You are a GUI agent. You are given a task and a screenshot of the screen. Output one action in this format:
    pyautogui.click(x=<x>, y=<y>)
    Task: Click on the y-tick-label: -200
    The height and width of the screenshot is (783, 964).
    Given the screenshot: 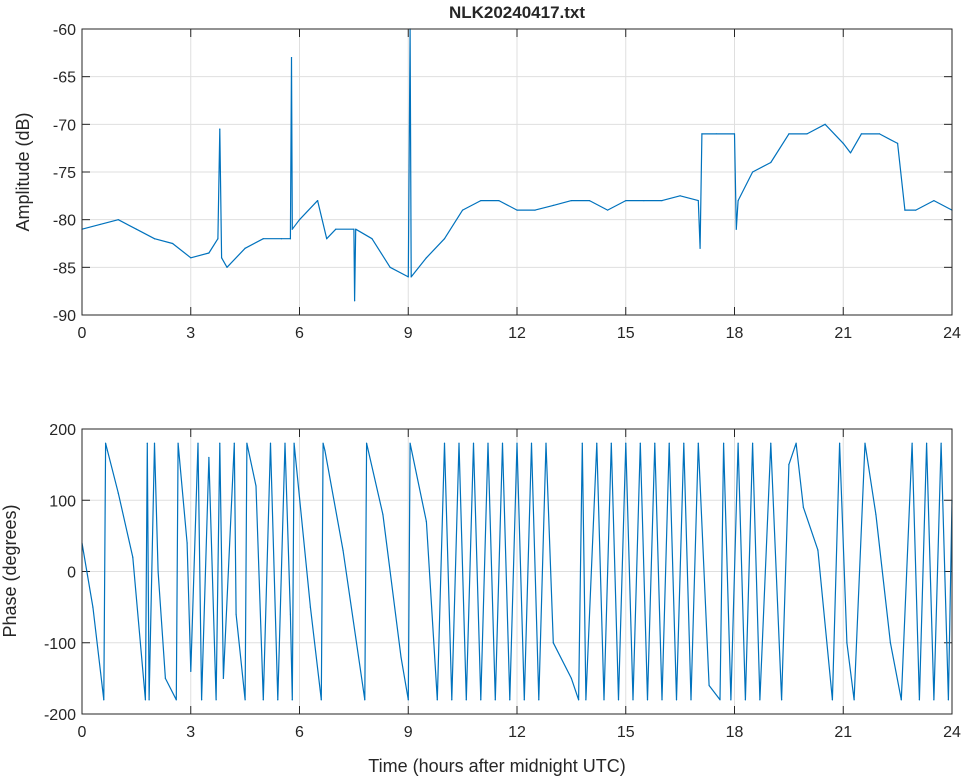 What is the action you would take?
    pyautogui.click(x=60, y=715)
    